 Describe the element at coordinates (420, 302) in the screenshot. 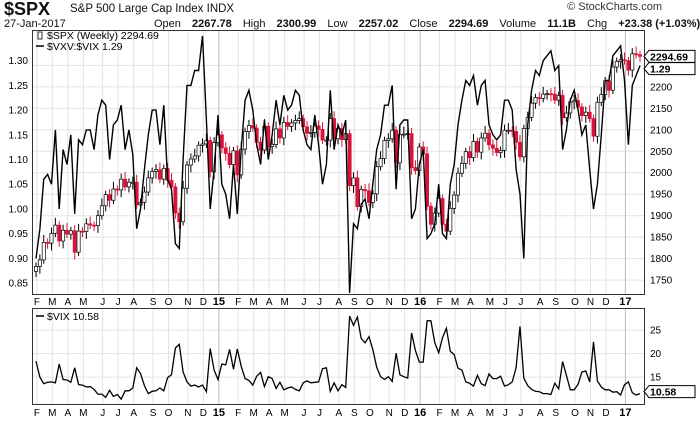

I see `x-axis-label: 16` at that location.